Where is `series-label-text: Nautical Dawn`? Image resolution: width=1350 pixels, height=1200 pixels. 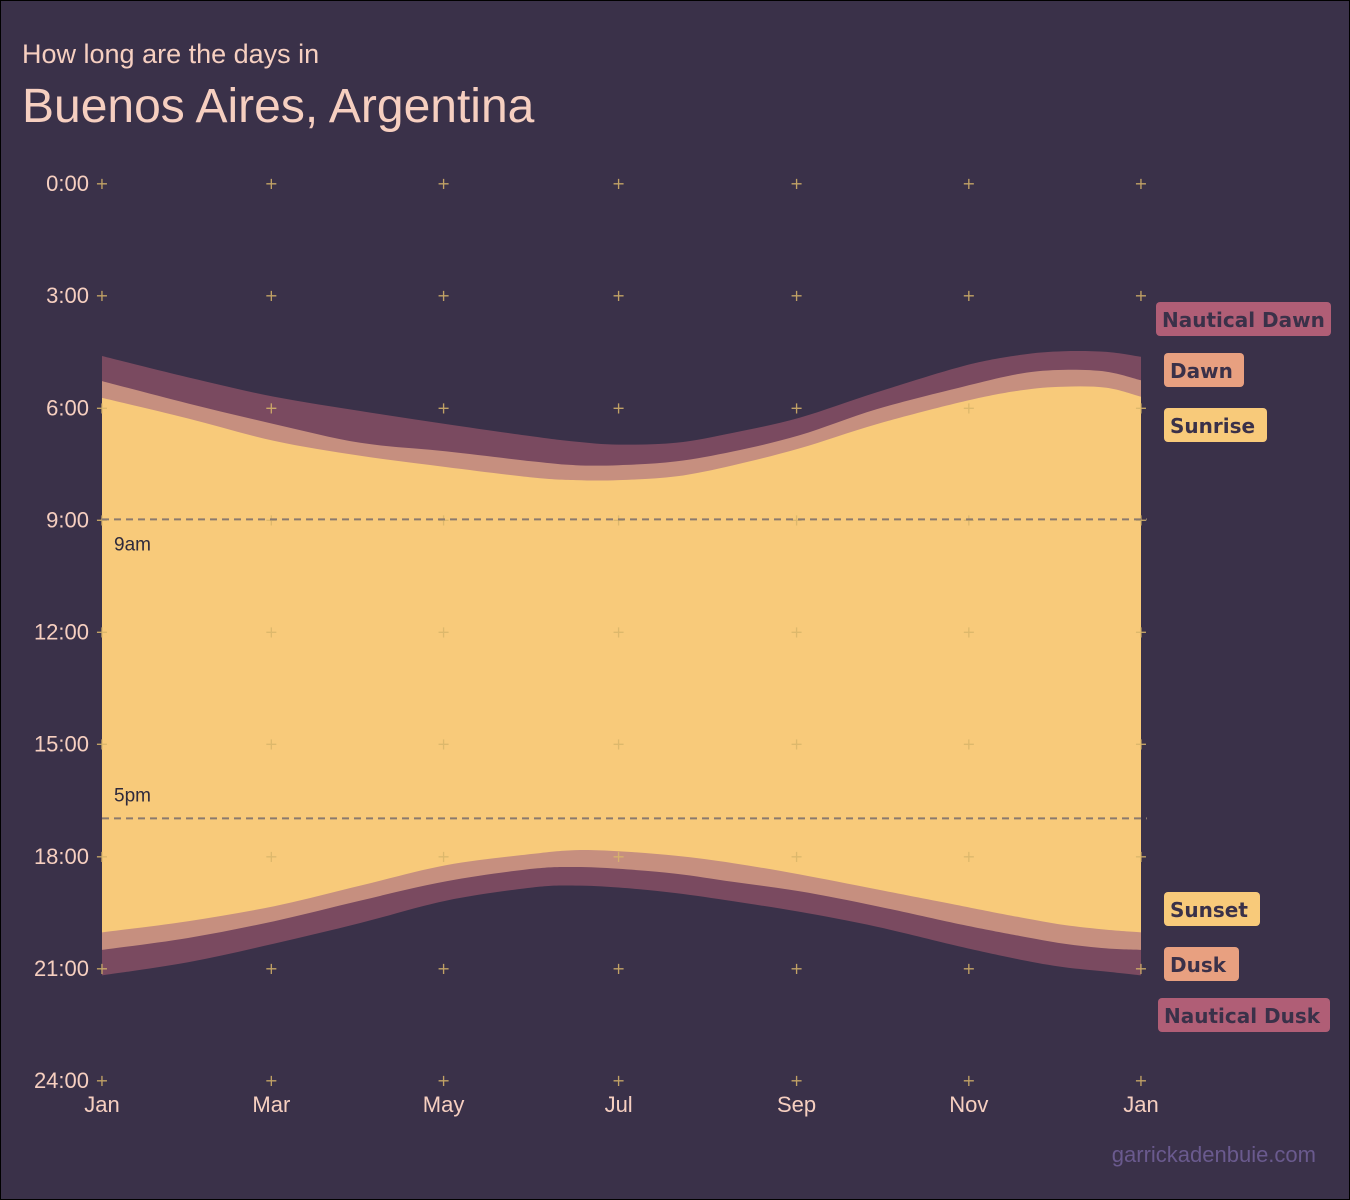
series-label-text: Nautical Dawn is located at coordinates (1243, 320).